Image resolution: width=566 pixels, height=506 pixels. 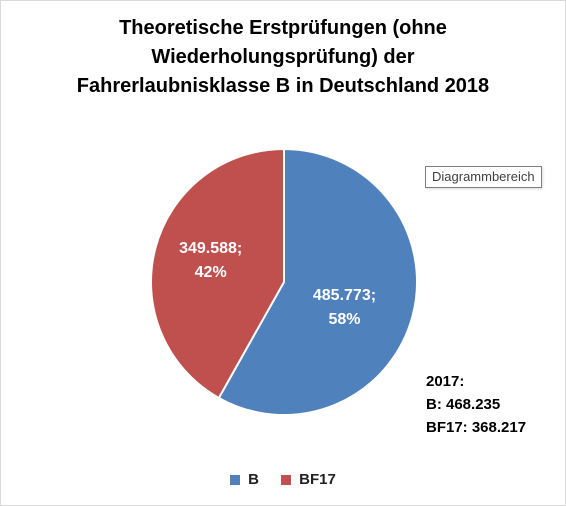 What do you see at coordinates (283, 28) in the screenshot?
I see `chart-title-line-1: Theoretische Erstprüfungen (ohne` at bounding box center [283, 28].